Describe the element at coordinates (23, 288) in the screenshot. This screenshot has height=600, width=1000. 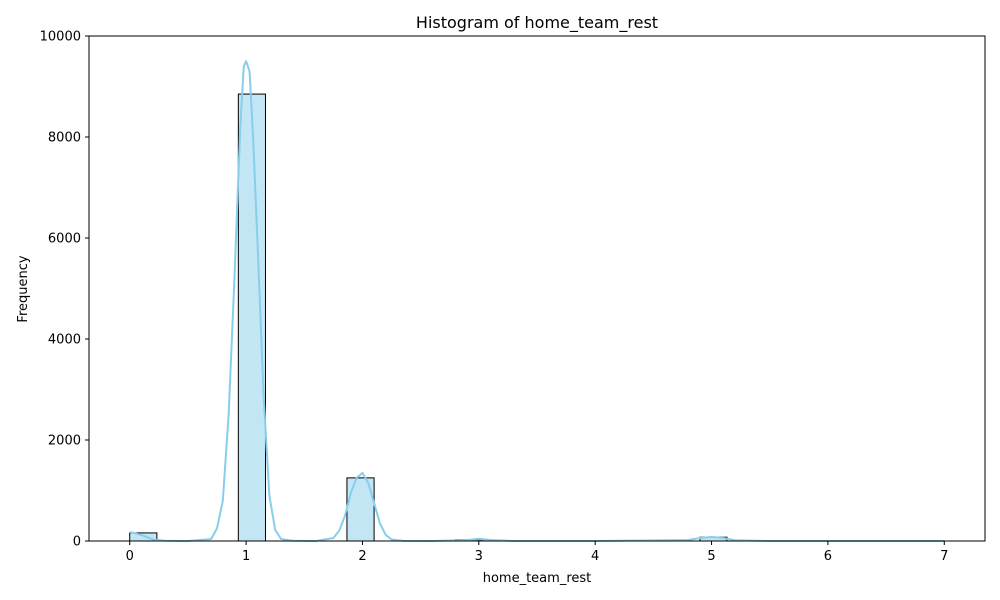
I see `y-axis-label: Frequency` at that location.